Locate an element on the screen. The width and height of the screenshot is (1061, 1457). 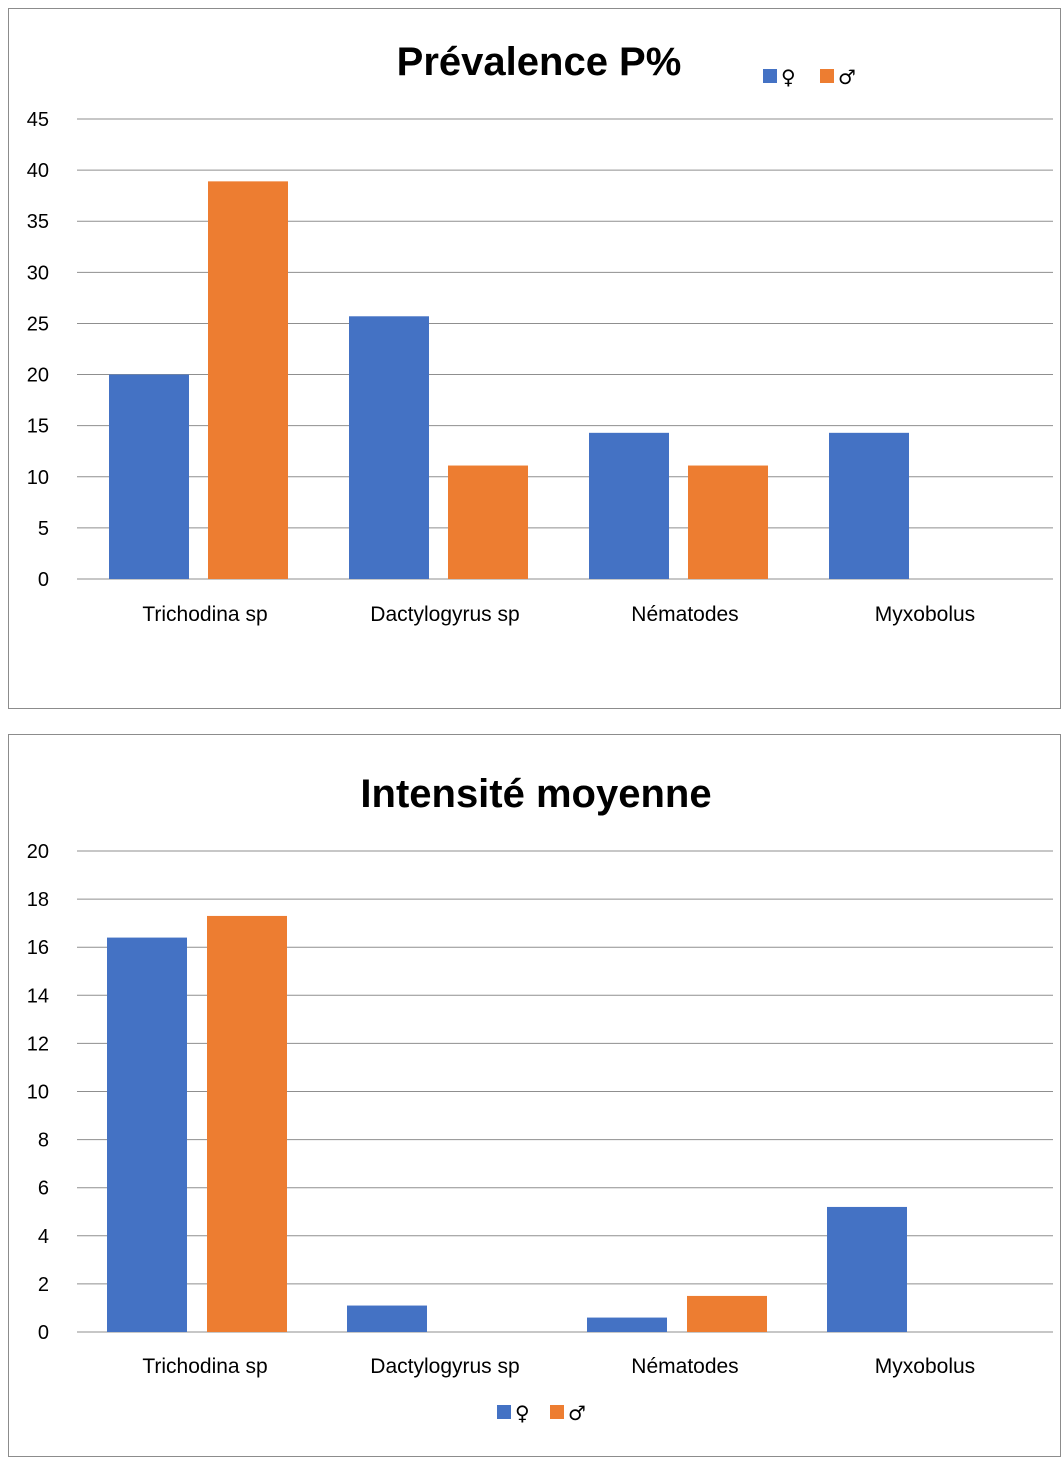
prevalence-legend-label: ♂ is located at coordinates (847, 77).